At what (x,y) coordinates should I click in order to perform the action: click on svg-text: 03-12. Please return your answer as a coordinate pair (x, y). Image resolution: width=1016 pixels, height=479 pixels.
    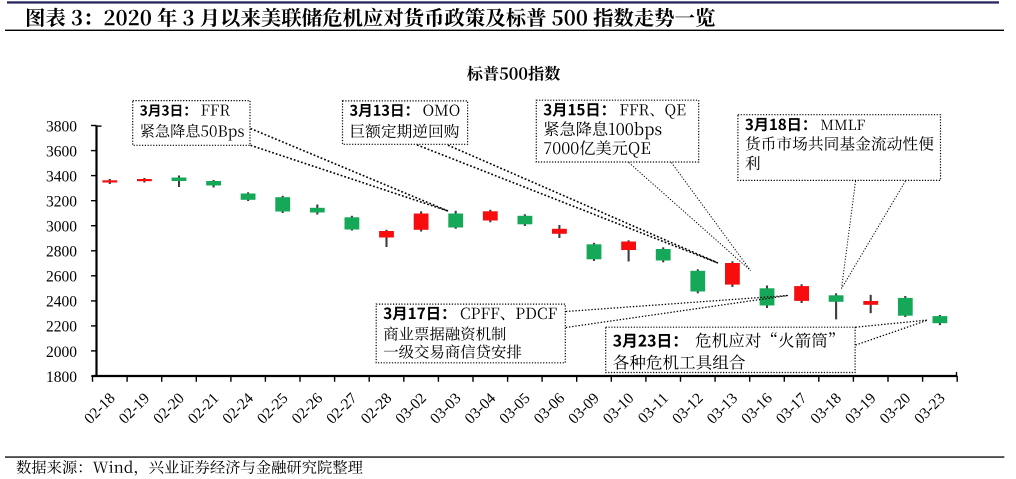
    Looking at the image, I should click on (688, 409).